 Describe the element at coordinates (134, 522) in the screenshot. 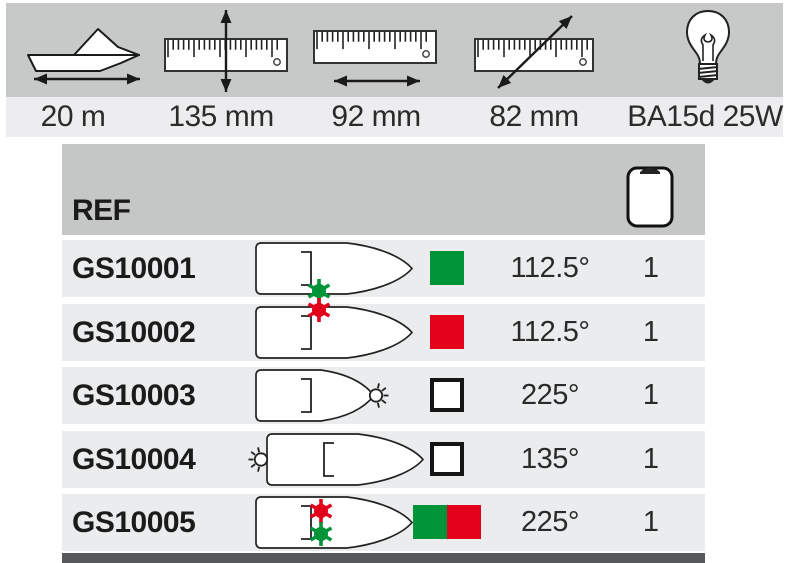

I see `product-ref: GS10005` at that location.